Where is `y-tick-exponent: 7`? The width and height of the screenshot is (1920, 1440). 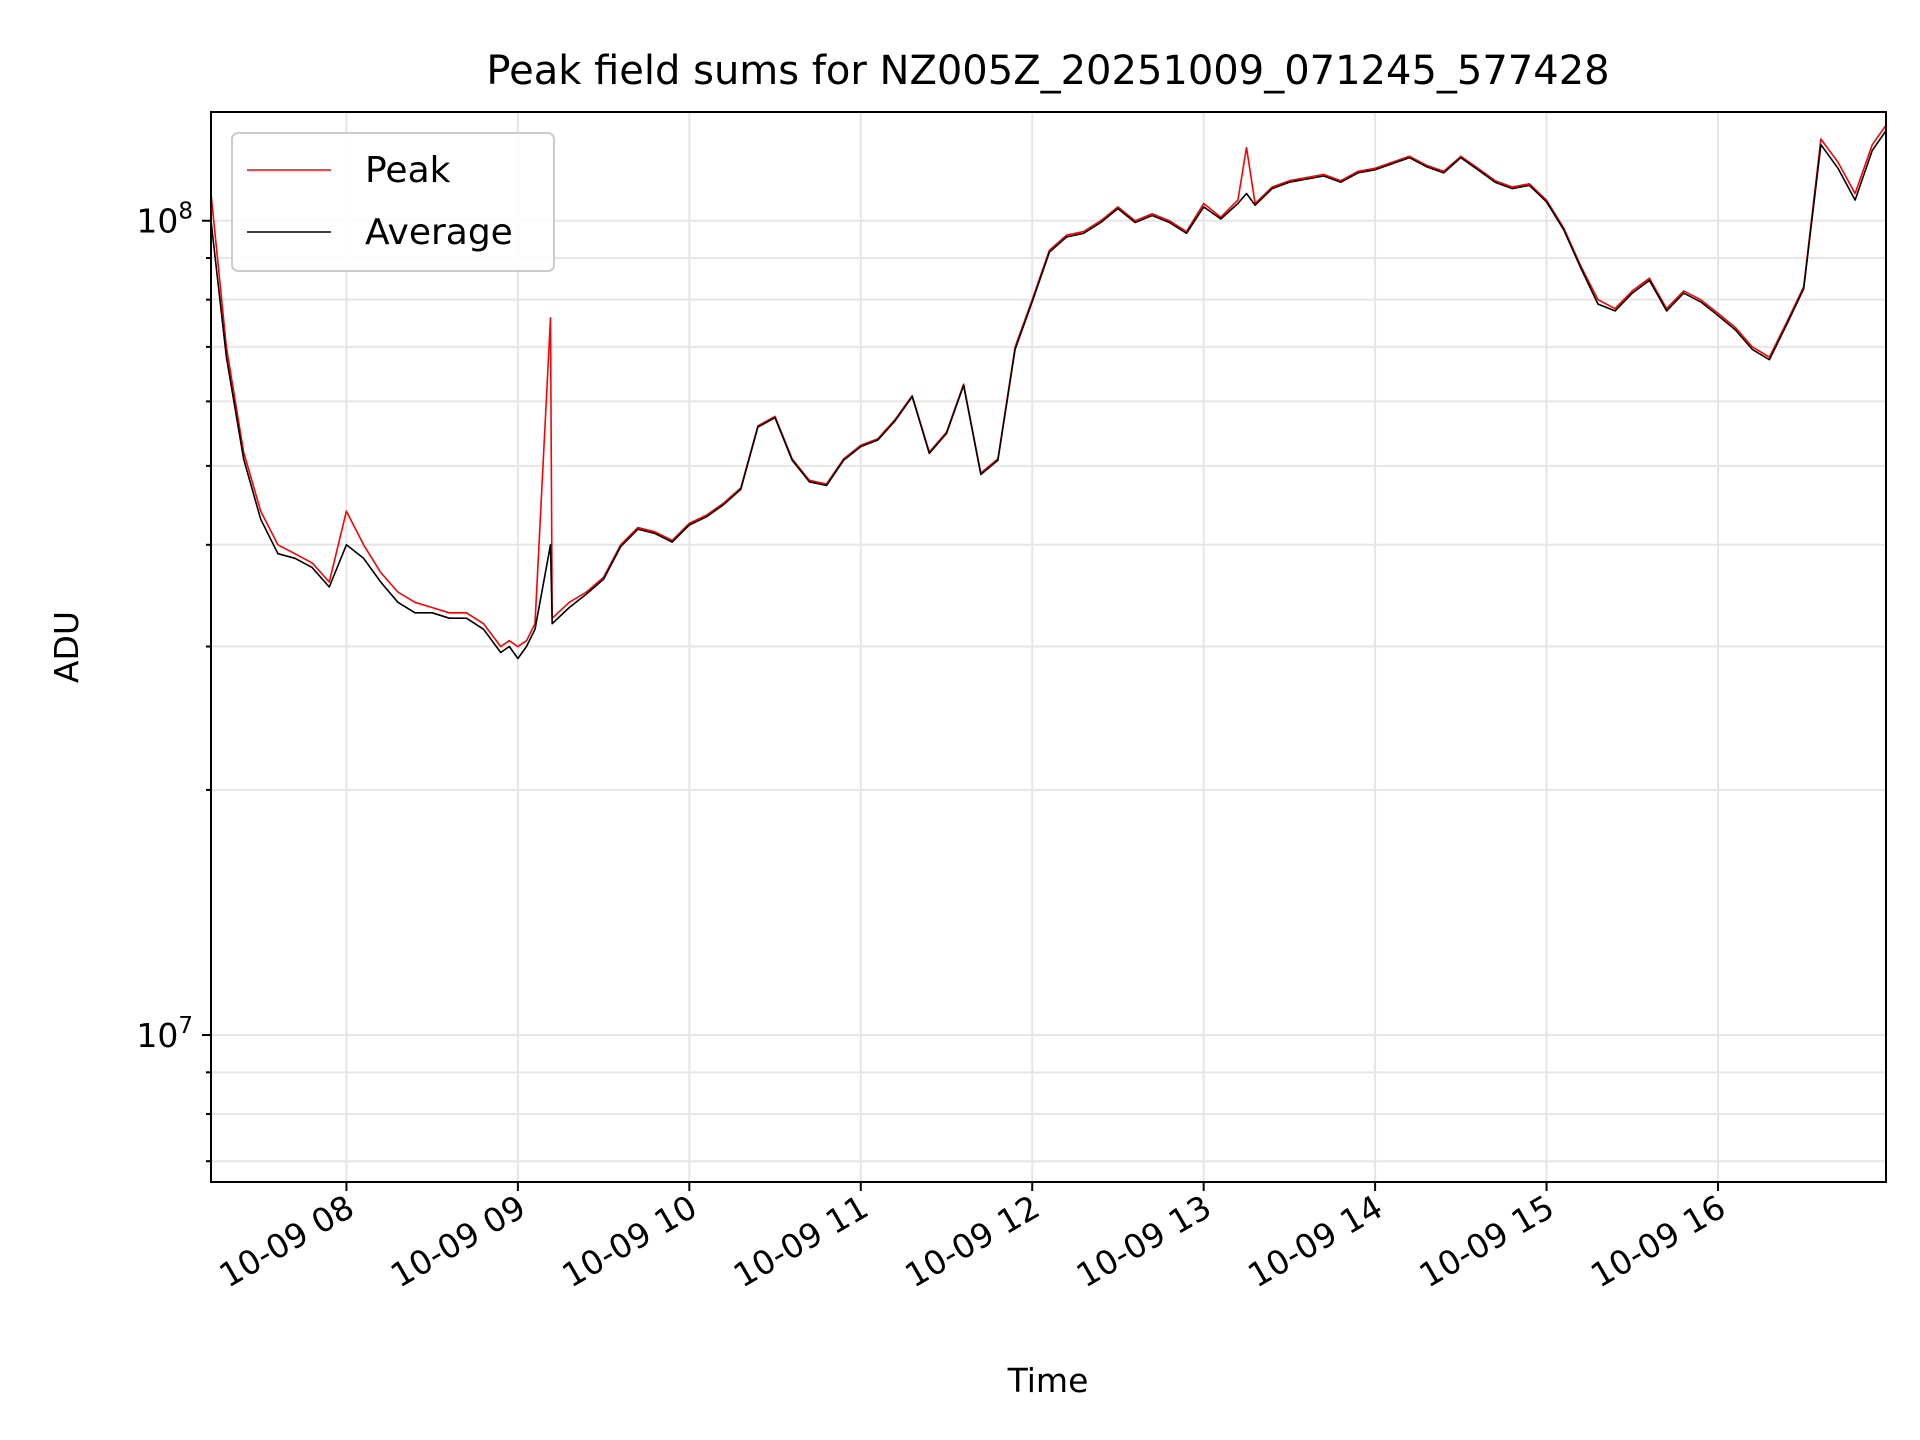
y-tick-exponent: 7 is located at coordinates (185, 1026).